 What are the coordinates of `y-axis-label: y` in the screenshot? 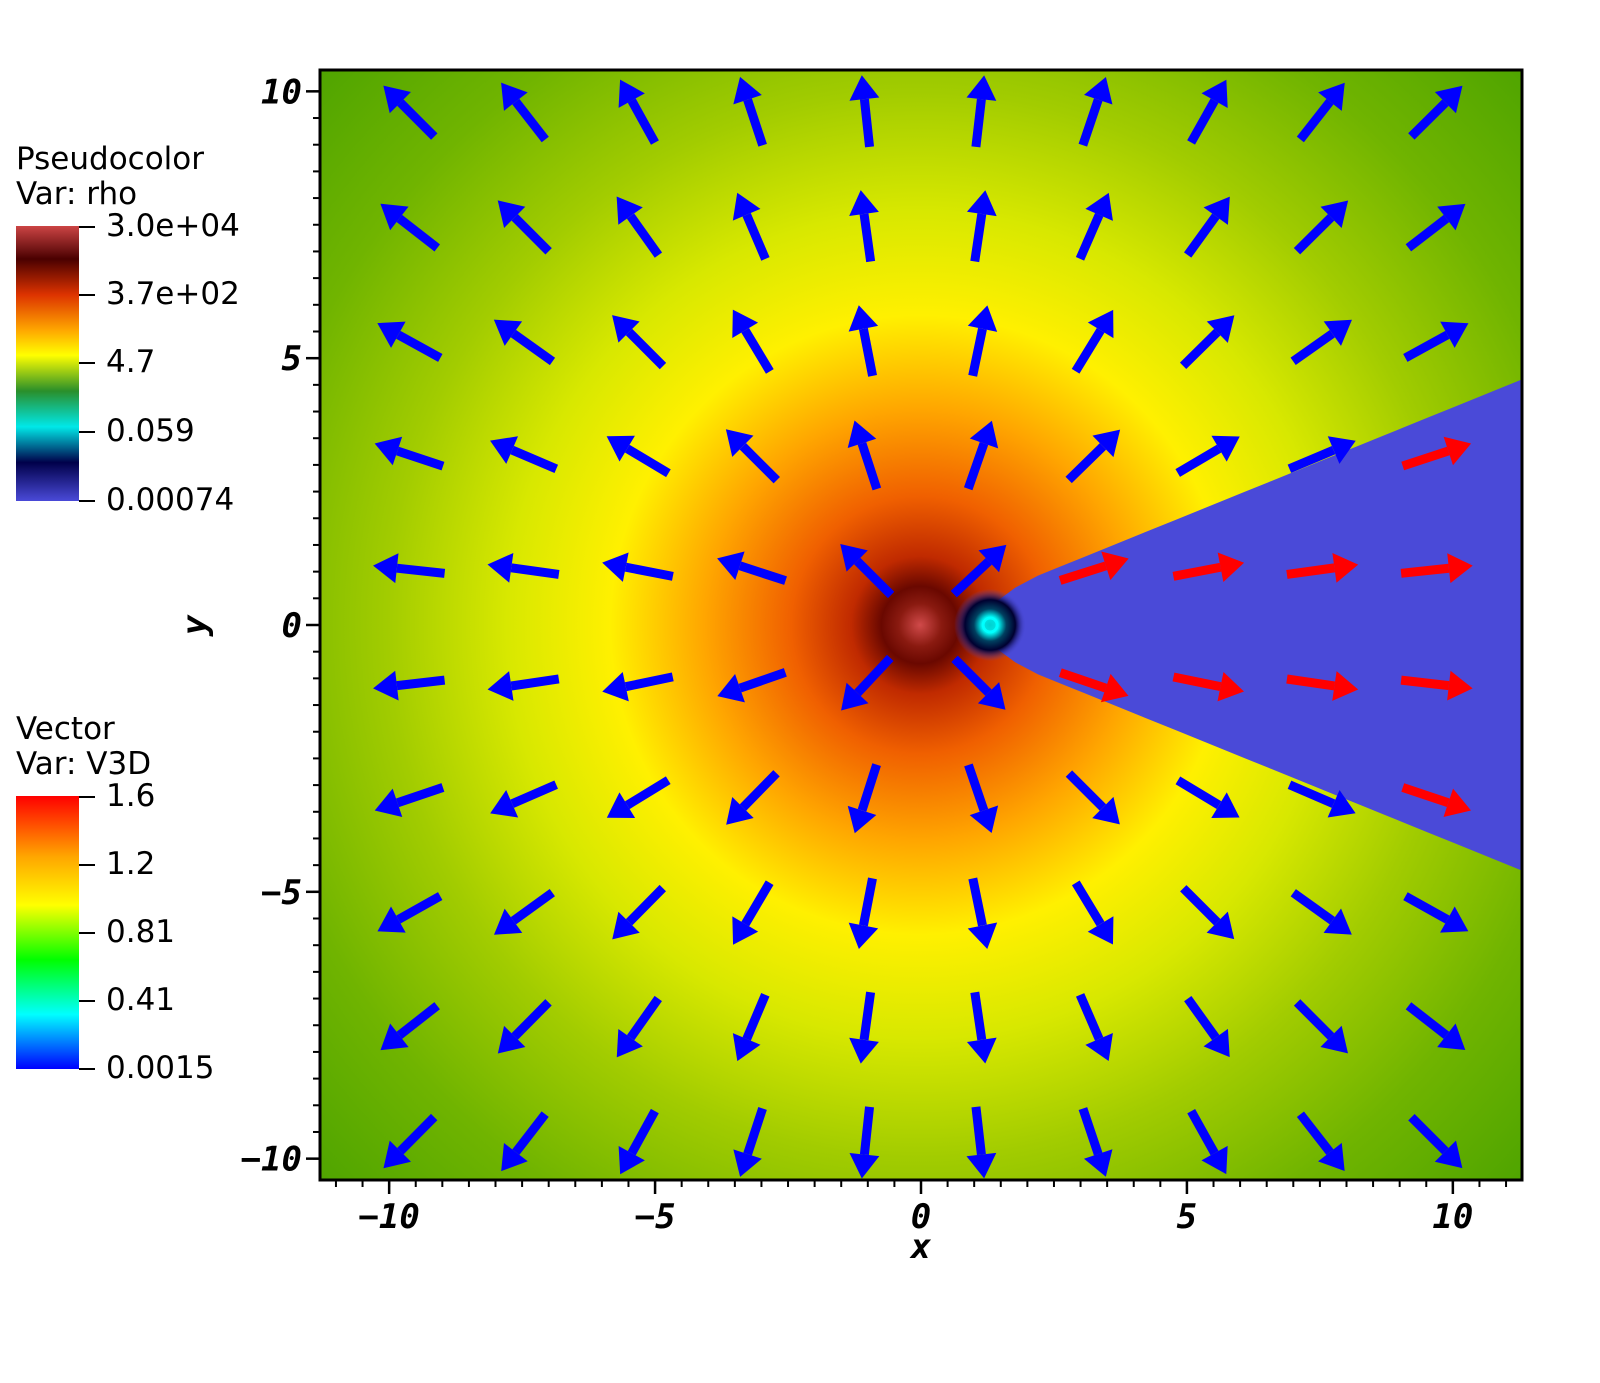 It's located at (195, 625).